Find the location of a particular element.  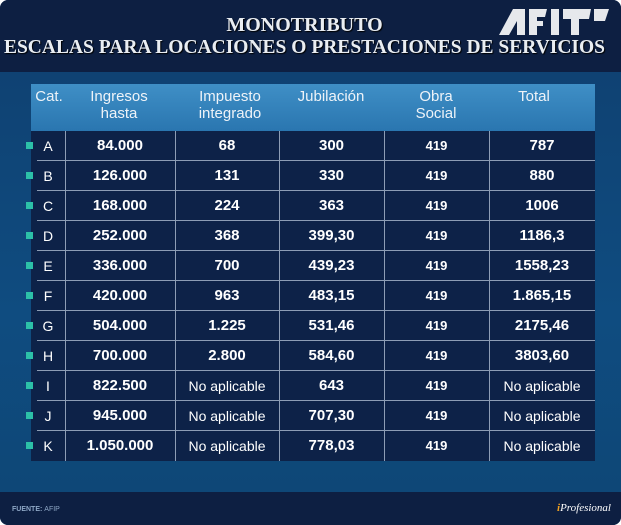

cell-jubilacion: 330 is located at coordinates (331, 175).